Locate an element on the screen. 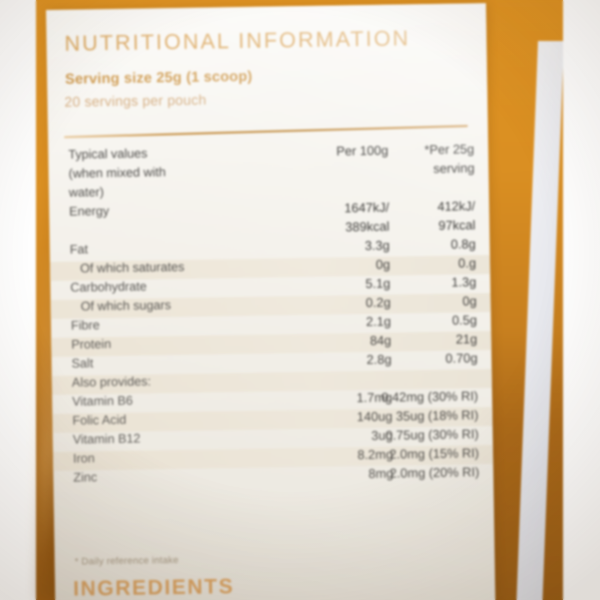 Image resolution: width=600 pixels, height=600 pixels. nutrient-label: Energy is located at coordinates (89, 211).